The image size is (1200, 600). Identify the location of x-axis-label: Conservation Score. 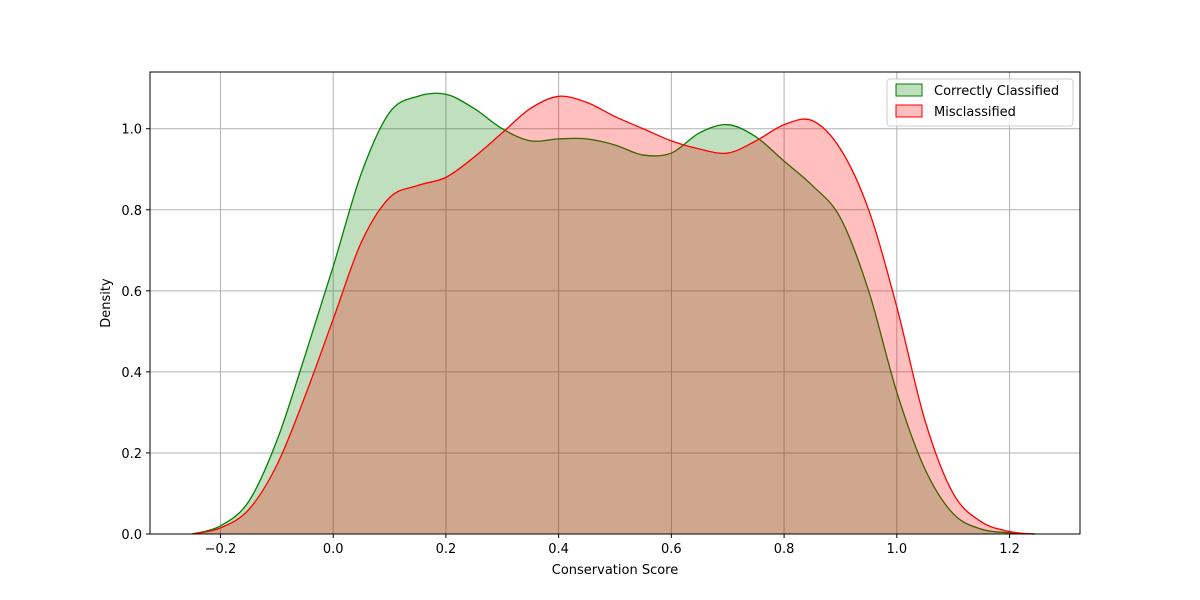
(615, 570).